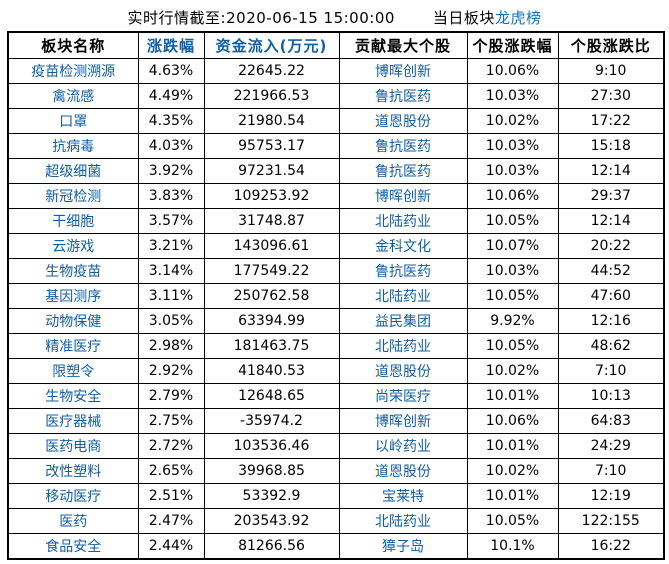 Image resolution: width=669 pixels, height=564 pixels. I want to click on sector-change-cell: 4.35%, so click(171, 121).